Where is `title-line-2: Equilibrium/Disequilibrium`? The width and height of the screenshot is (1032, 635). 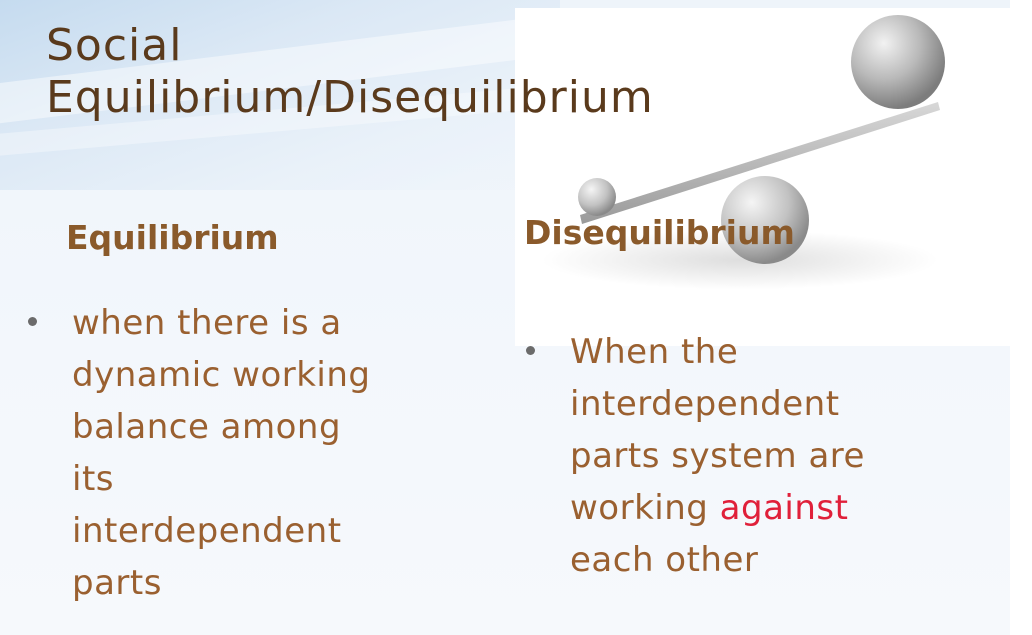
title-line-2: Equilibrium/Disequilibrium is located at coordinates (350, 97).